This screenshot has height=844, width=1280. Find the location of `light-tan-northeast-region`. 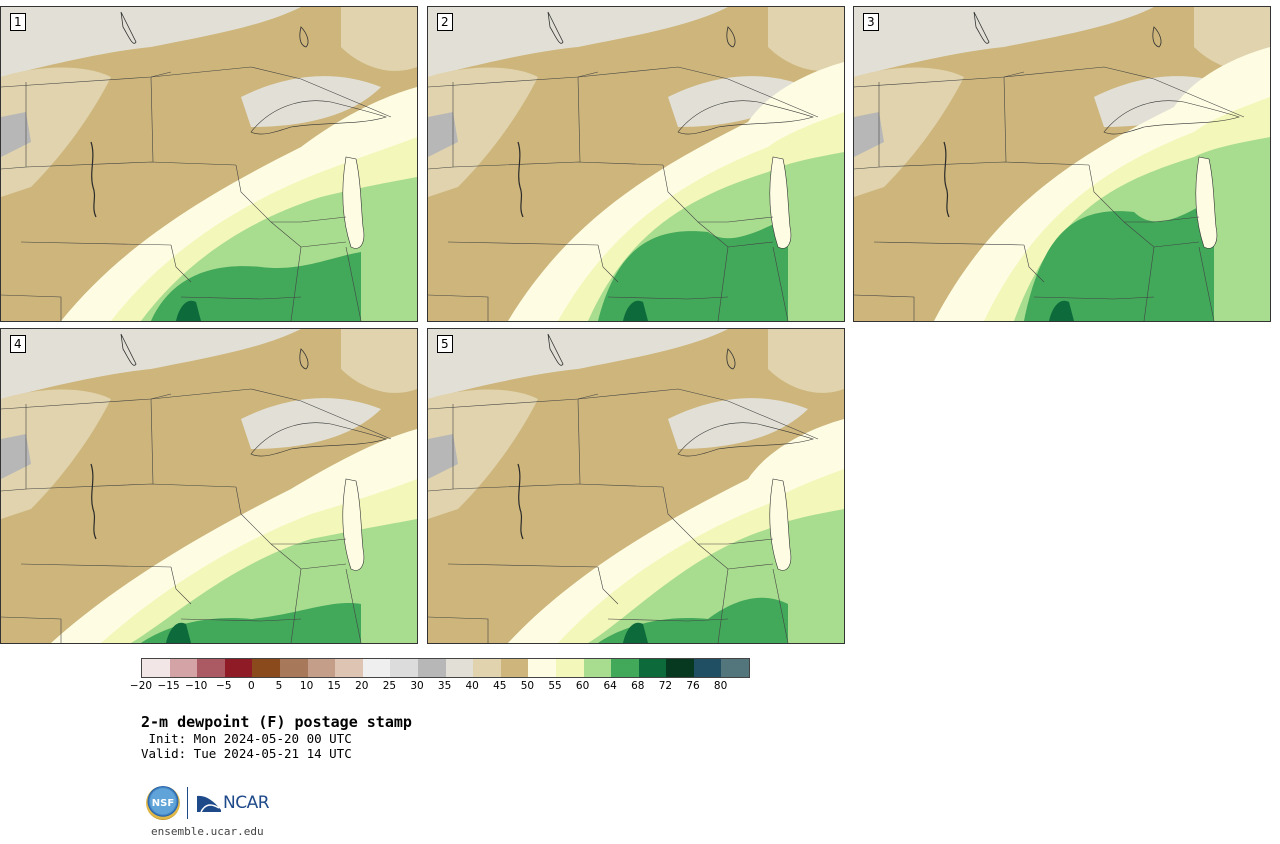

light-tan-northeast-region is located at coordinates (806, 39).